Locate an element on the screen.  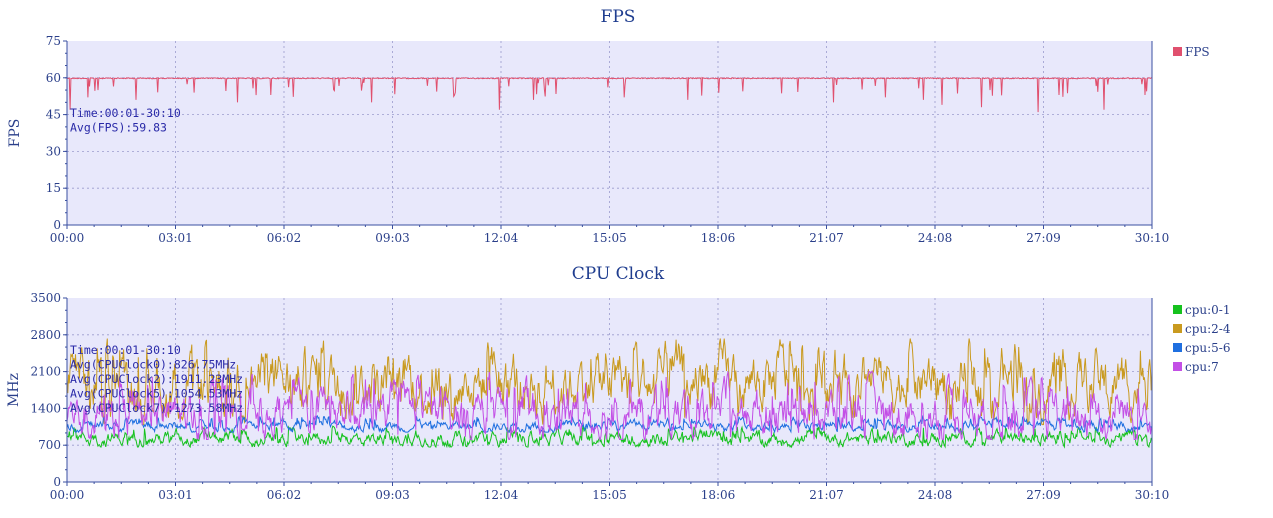
cpu-x-tick-label: 03:01 is located at coordinates (175, 495).